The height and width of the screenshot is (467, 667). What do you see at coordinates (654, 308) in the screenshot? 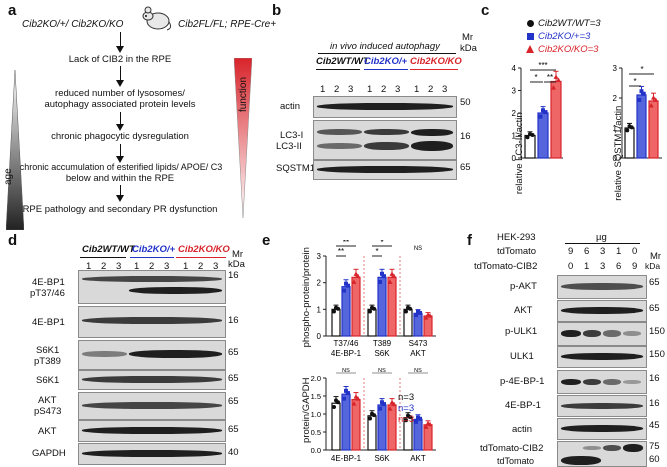
I see `f-mw: 65` at bounding box center [654, 308].